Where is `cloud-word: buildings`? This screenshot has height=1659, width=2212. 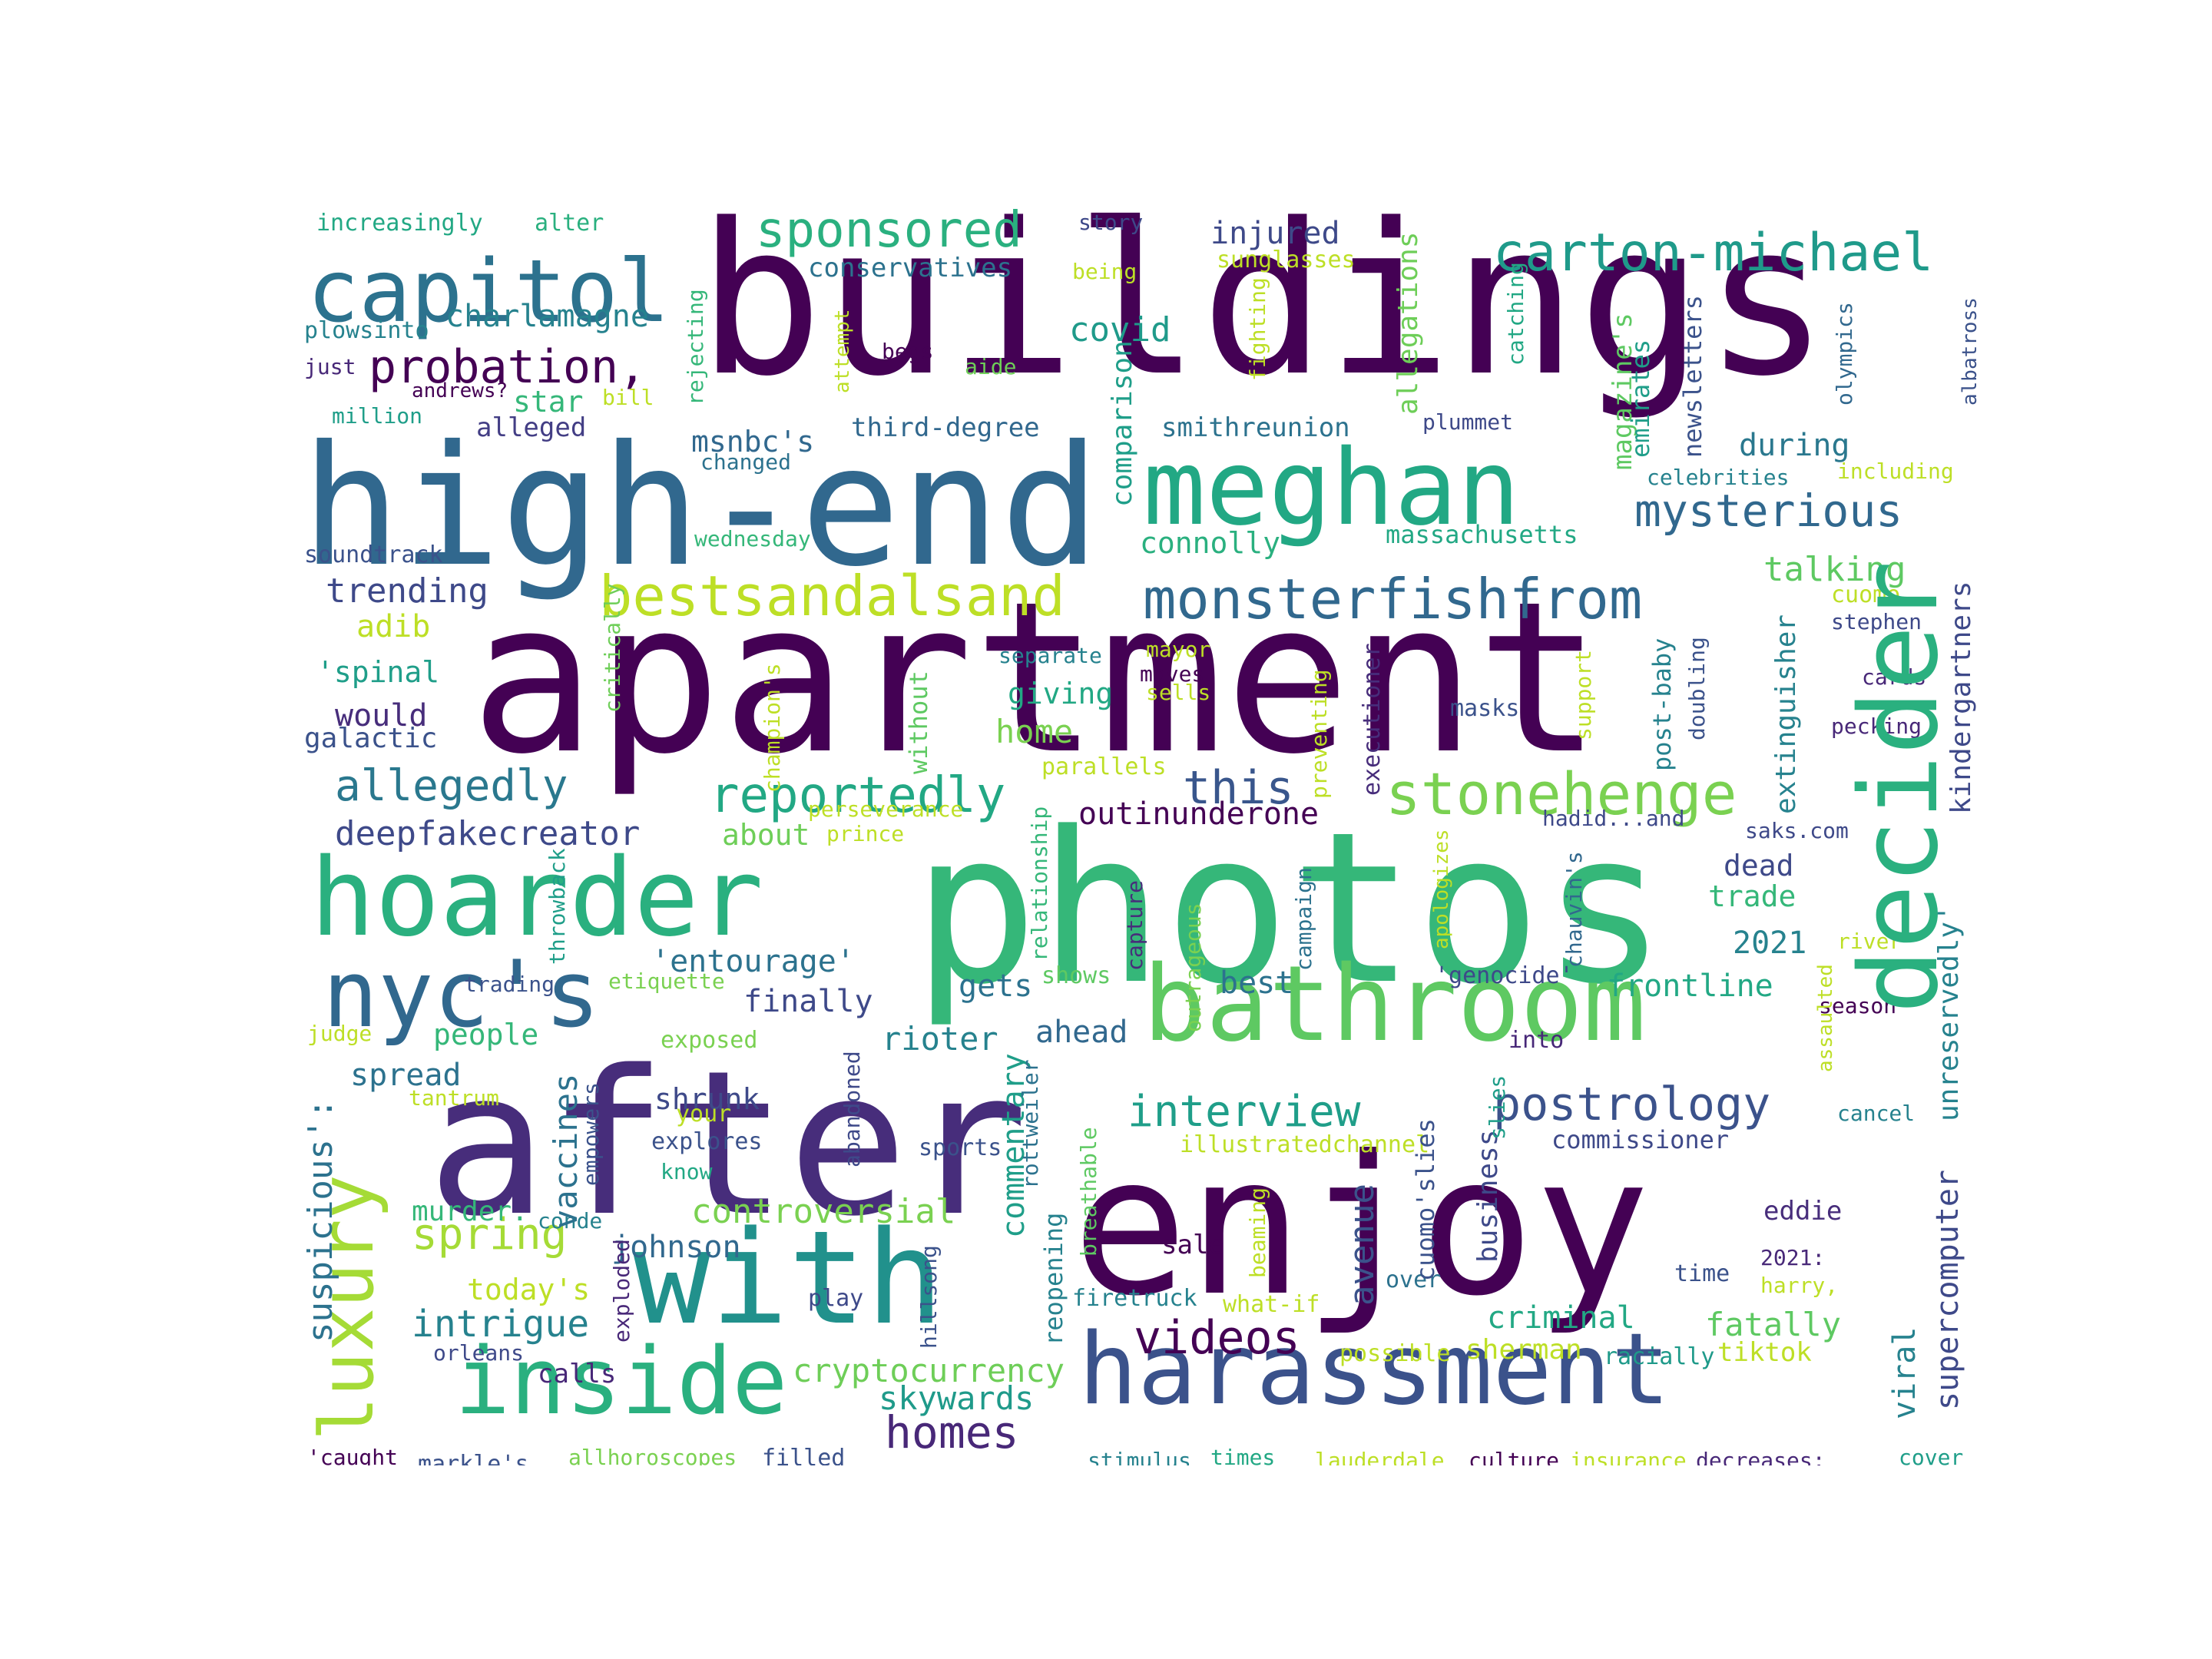
cloud-word: buildings is located at coordinates (1264, 308).